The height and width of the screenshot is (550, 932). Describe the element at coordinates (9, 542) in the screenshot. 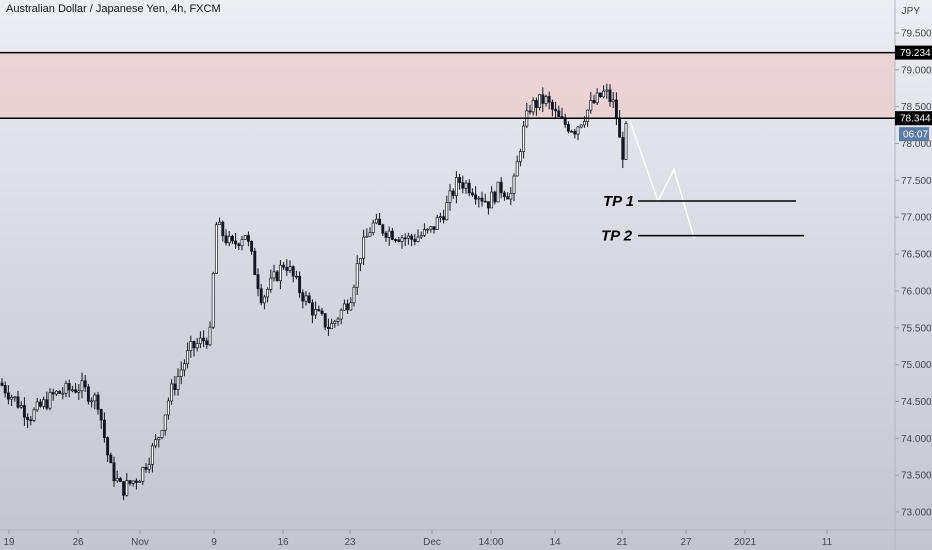

I see `x-tick-label: 19` at that location.